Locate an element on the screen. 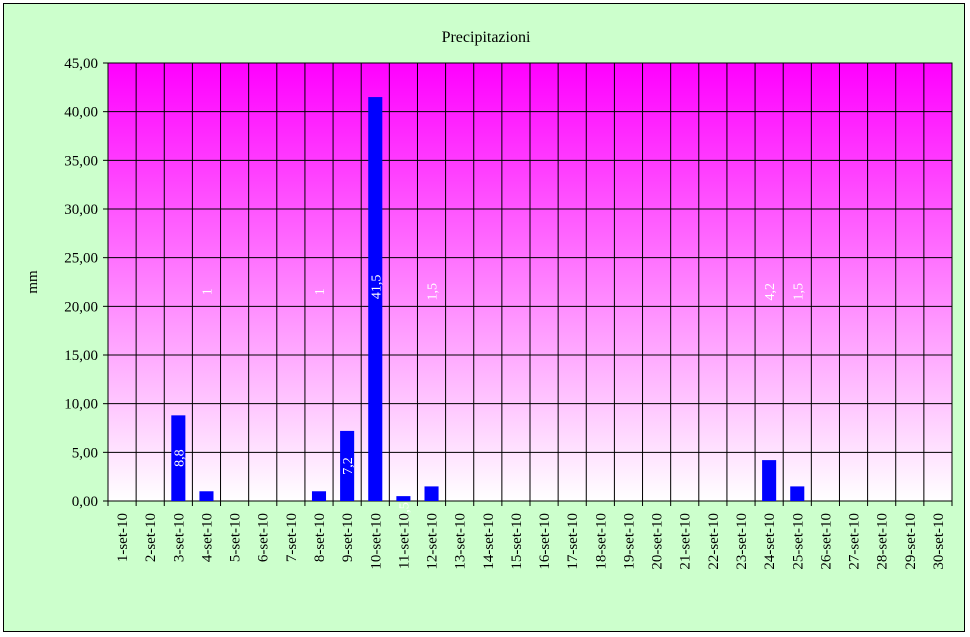  x-tick-label: 21-set-10 is located at coordinates (686, 541).